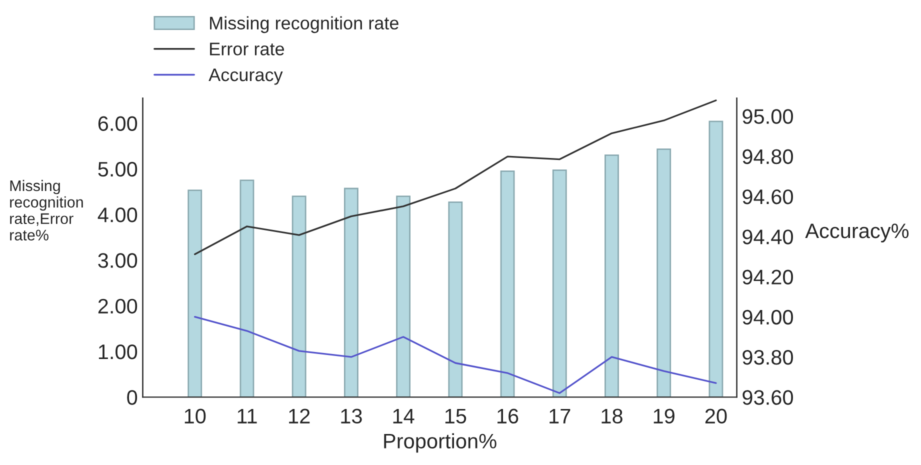 The image size is (921, 465). I want to click on x-tick-label: 14, so click(403, 416).